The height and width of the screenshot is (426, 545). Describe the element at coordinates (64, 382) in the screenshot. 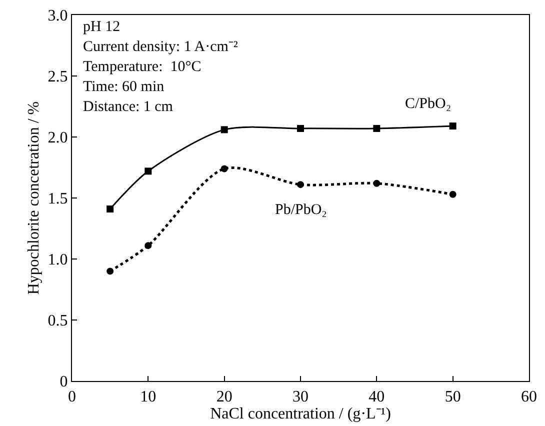

I see `y-tick-label: 0` at that location.